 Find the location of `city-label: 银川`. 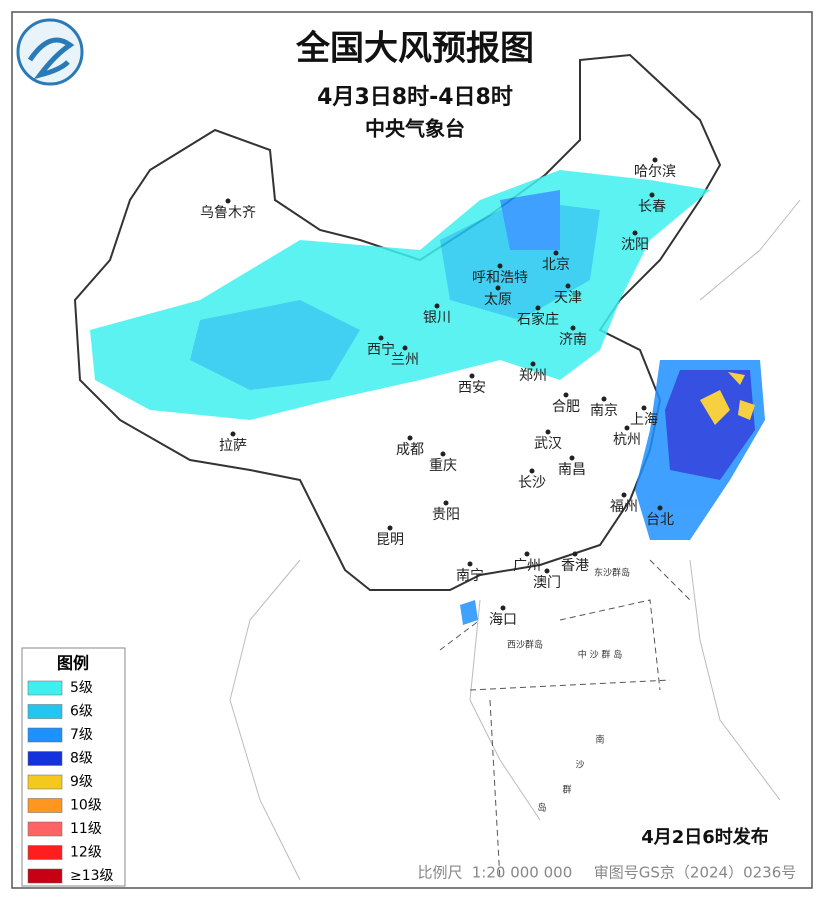

city-label: 银川 is located at coordinates (437, 318).